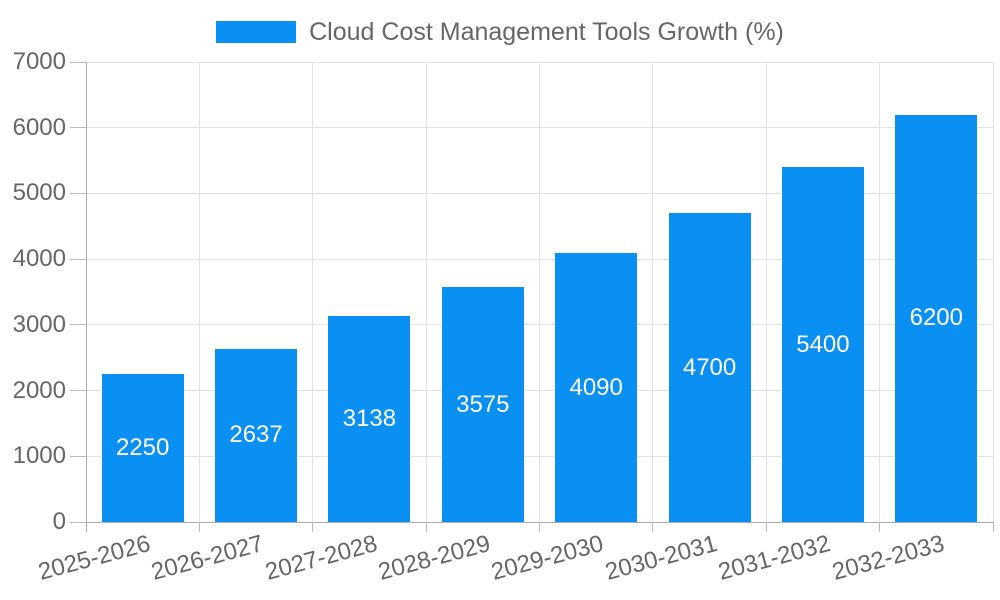 This screenshot has width=1000, height=600. Describe the element at coordinates (39, 324) in the screenshot. I see `y-tick-label: 3000` at that location.